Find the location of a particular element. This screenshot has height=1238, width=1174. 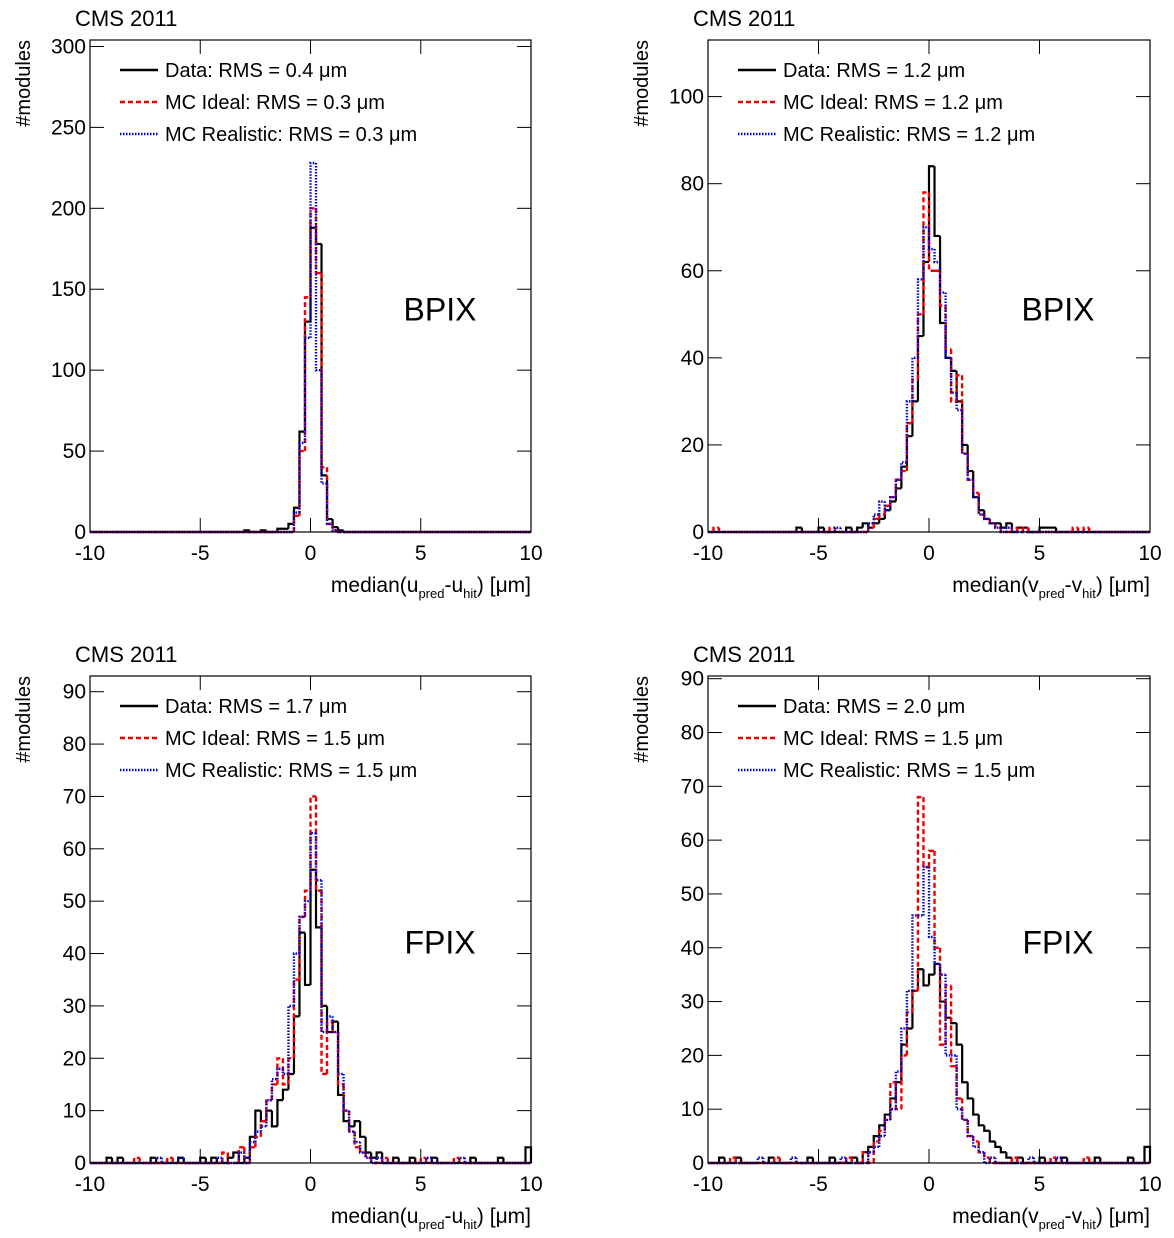

y-tick-label: 30 is located at coordinates (692, 1002).